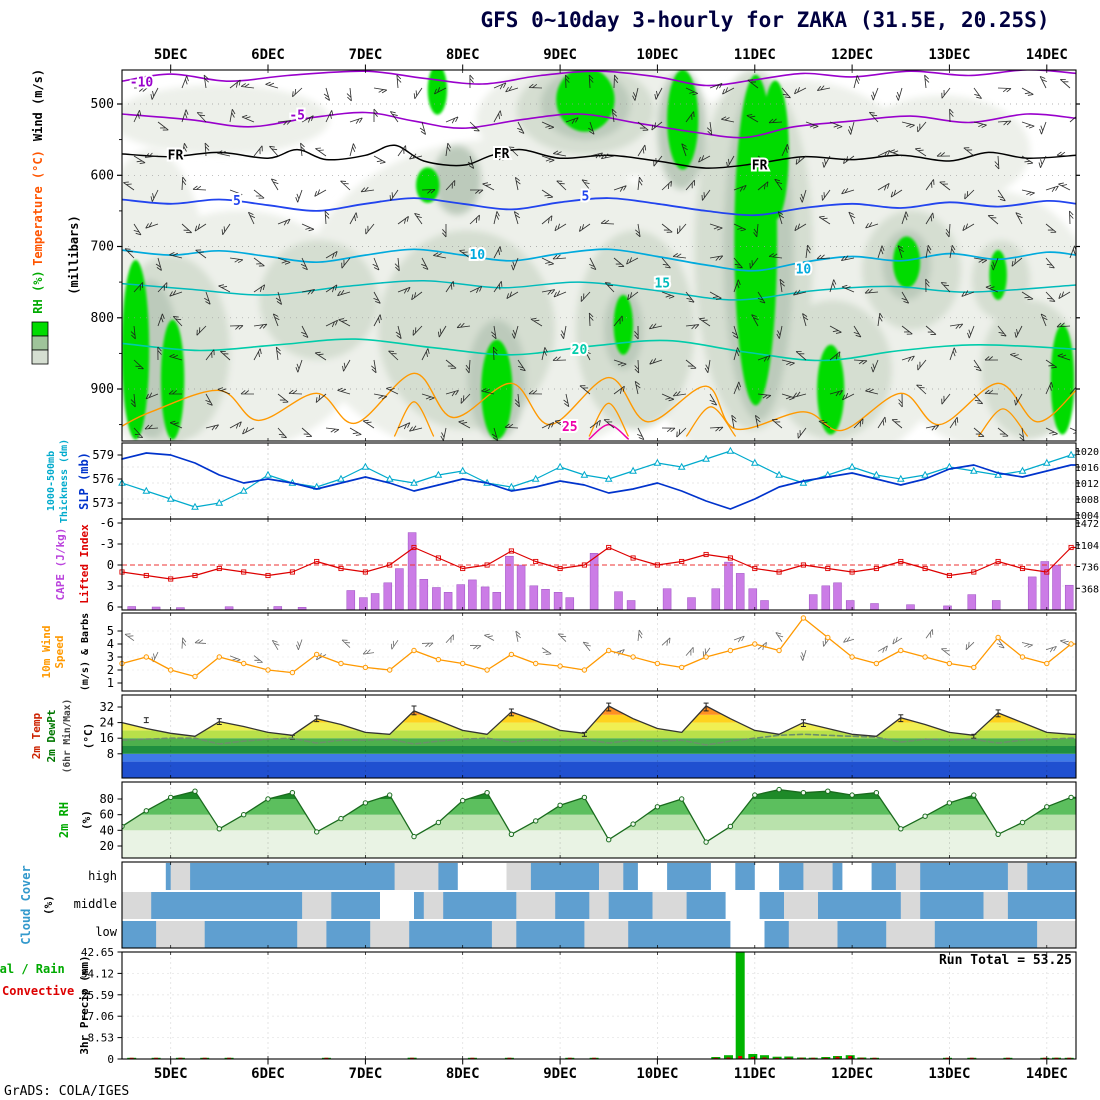  What do you see at coordinates (599, 1005) in the screenshot?
I see `panel-precip: Run Total = 53.25` at bounding box center [599, 1005].